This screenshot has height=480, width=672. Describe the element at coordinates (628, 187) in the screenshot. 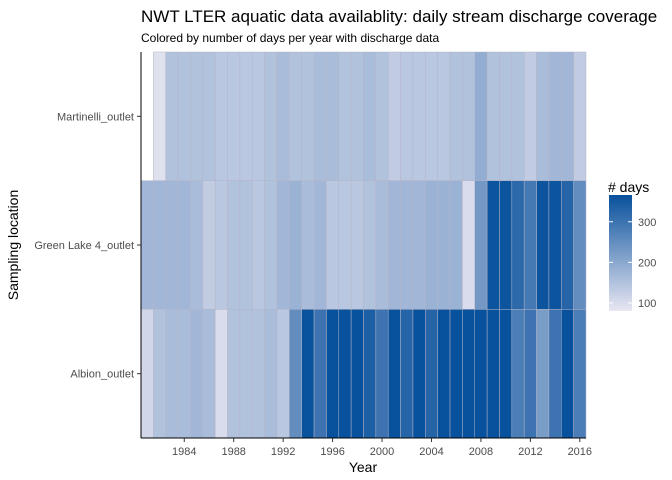

I see `legend-title: # days` at that location.